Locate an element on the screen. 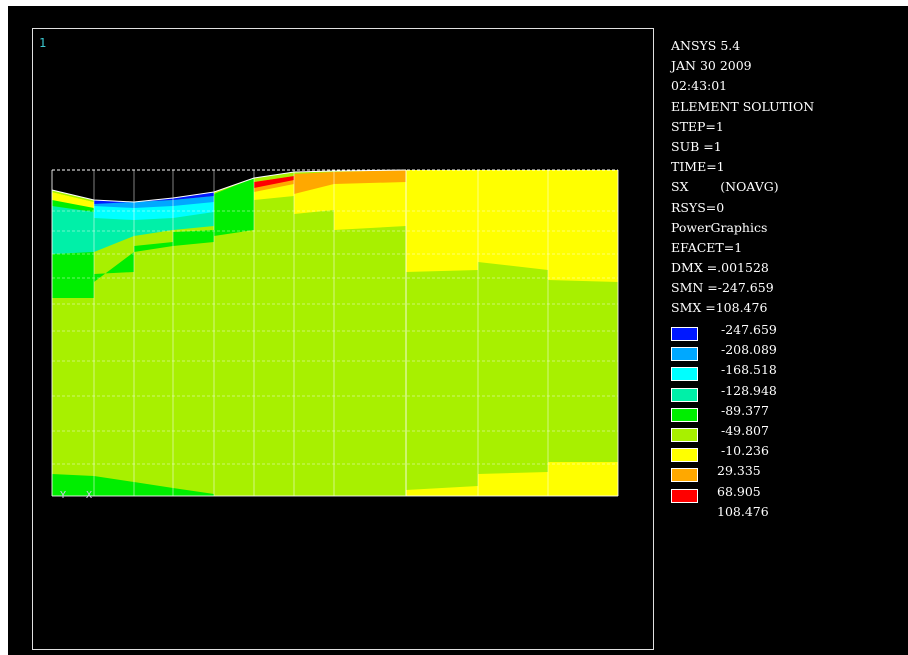 The height and width of the screenshot is (655, 908). legend-entry: -10.236 is located at coordinates (751, 452).